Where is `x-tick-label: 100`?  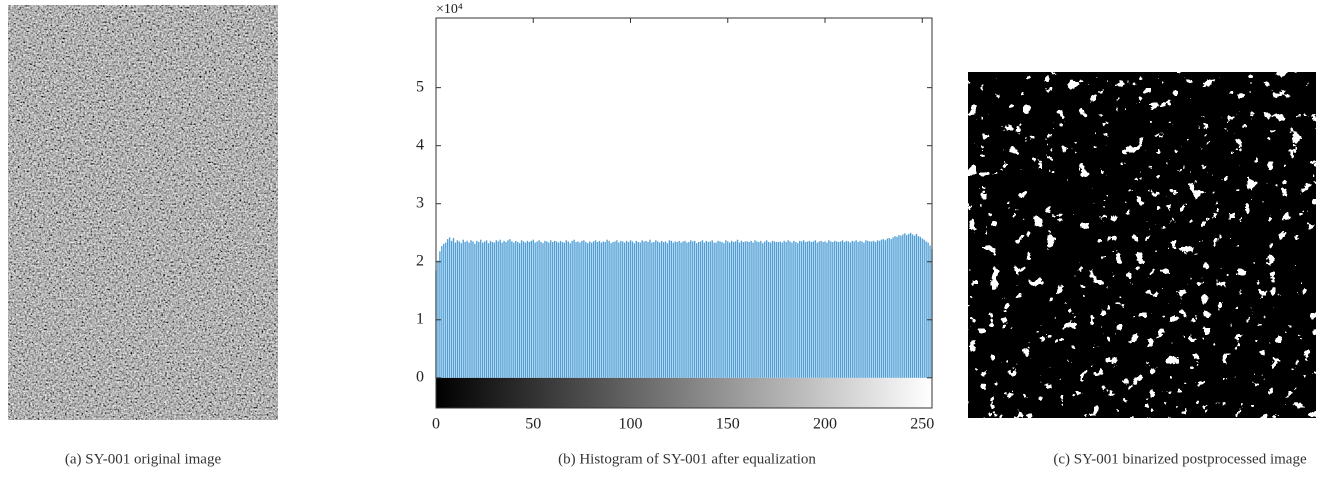 x-tick-label: 100 is located at coordinates (631, 424).